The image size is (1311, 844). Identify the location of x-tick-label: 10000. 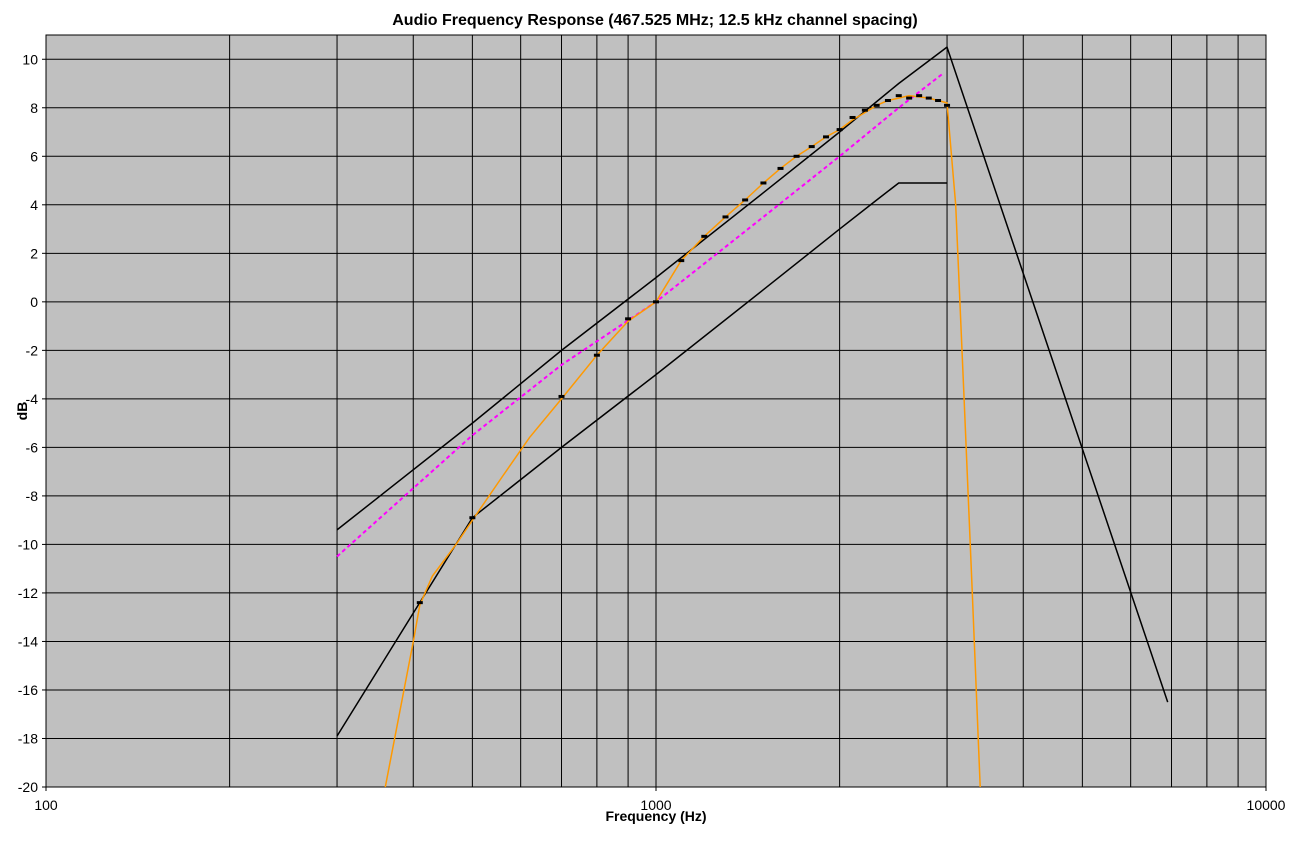
(1266, 805).